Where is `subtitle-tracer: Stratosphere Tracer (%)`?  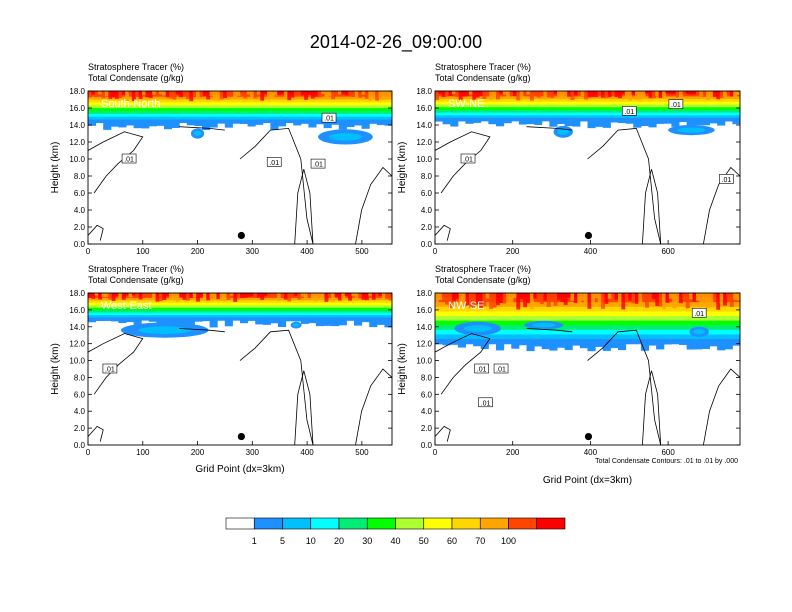
subtitle-tracer: Stratosphere Tracer (%) is located at coordinates (483, 67).